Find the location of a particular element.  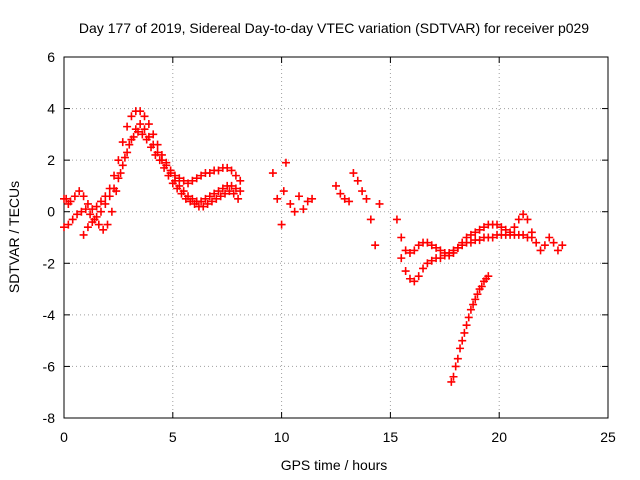

y-axis-label: SDTVAR / TECUs is located at coordinates (14, 237).